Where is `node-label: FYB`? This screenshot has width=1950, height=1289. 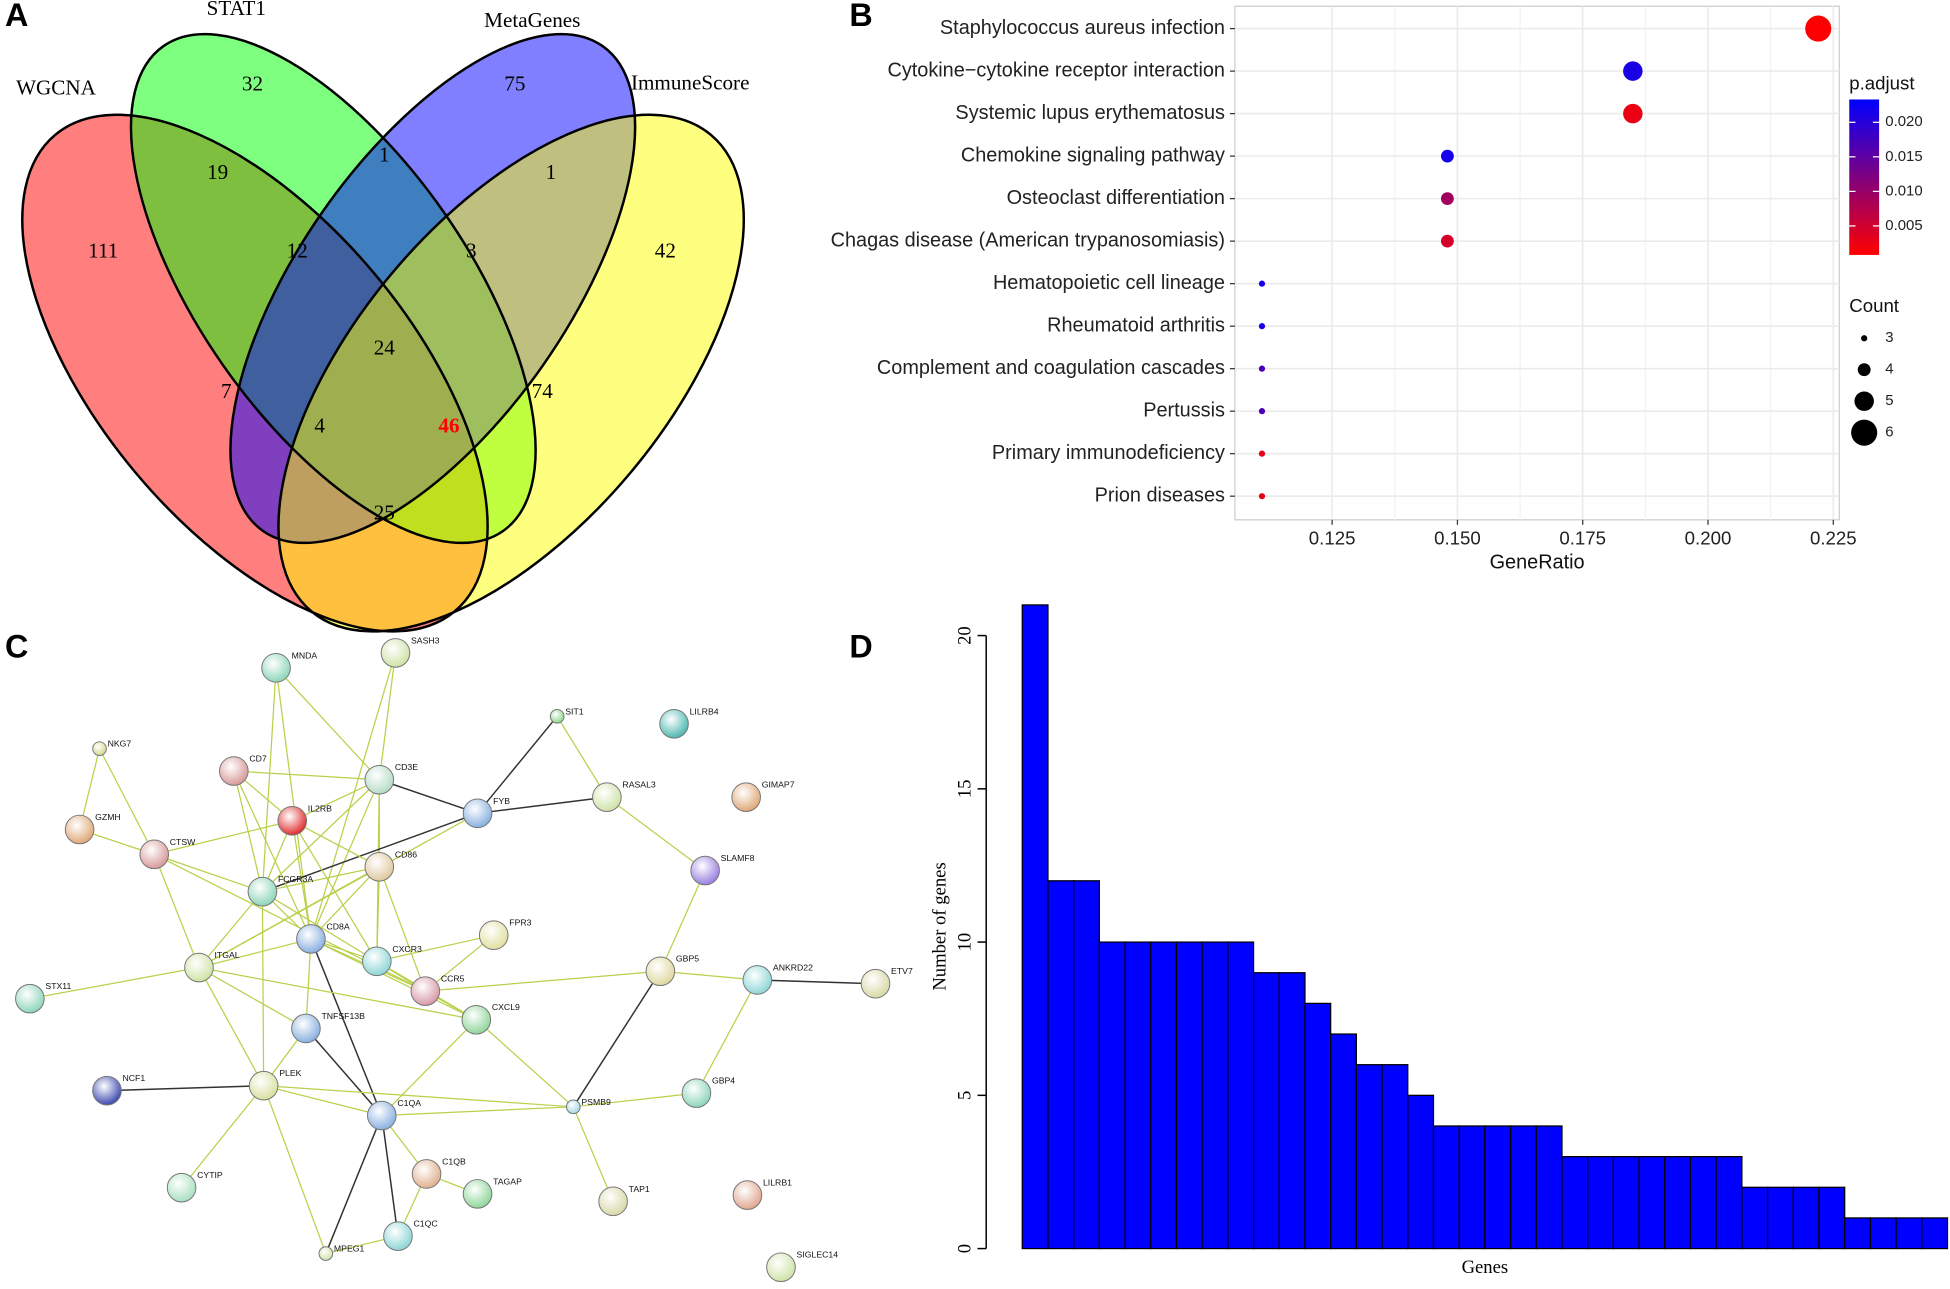
node-label: FYB is located at coordinates (501, 801).